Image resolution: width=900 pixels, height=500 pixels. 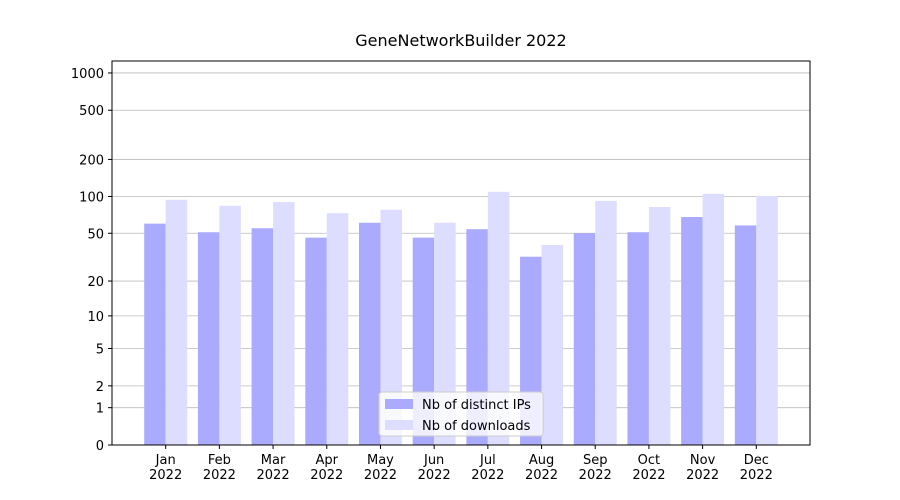 I want to click on y-tick-label: 0, so click(x=100, y=446).